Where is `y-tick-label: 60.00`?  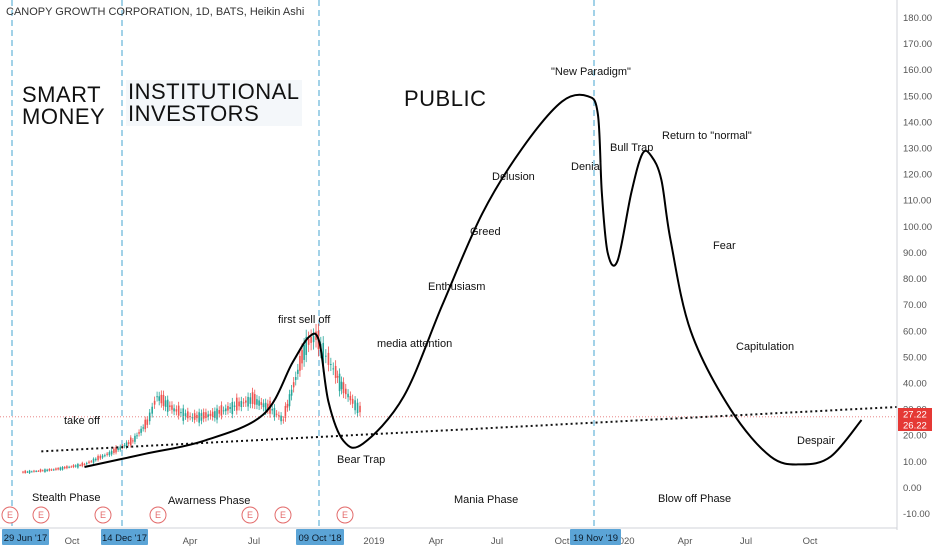
y-tick-label: 60.00 is located at coordinates (915, 331).